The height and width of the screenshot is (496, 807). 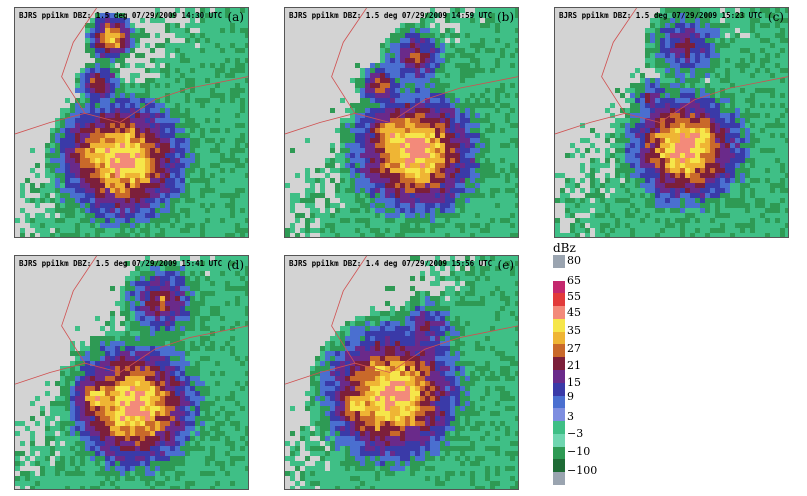 I want to click on panel-letter: (a), so click(x=235, y=17).